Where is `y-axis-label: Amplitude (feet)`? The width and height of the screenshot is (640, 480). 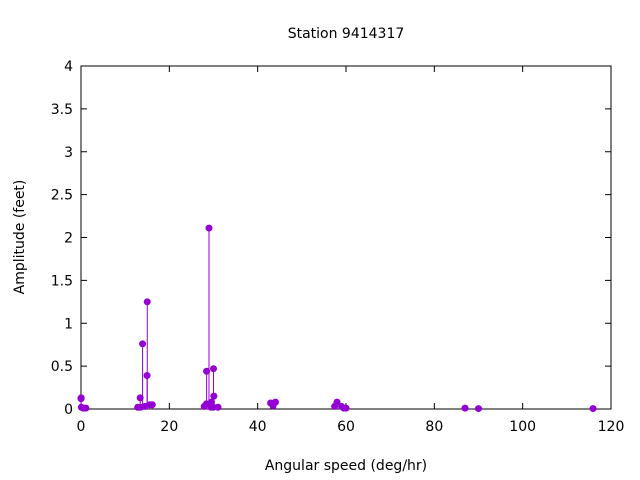 y-axis-label: Amplitude (feet) is located at coordinates (20, 237).